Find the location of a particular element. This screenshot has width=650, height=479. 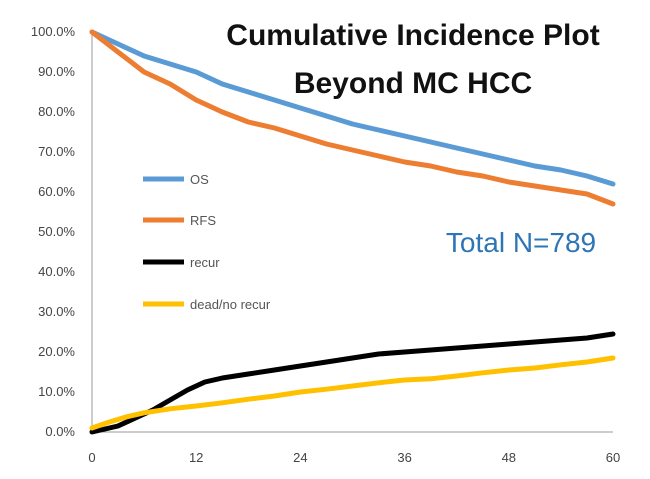

x-tick-label: 12 is located at coordinates (196, 457).